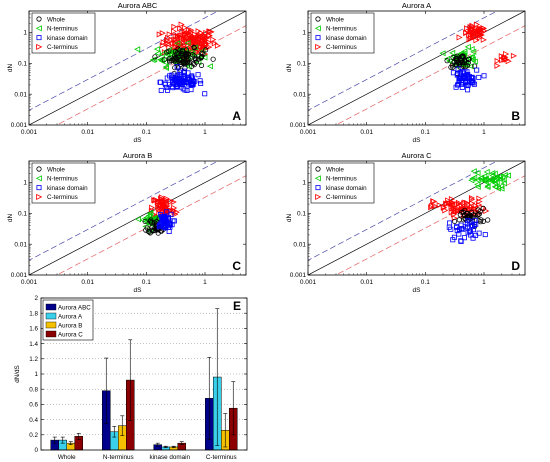  Describe the element at coordinates (17, 374) in the screenshot. I see `y-axis-label: dN/dS` at that location.